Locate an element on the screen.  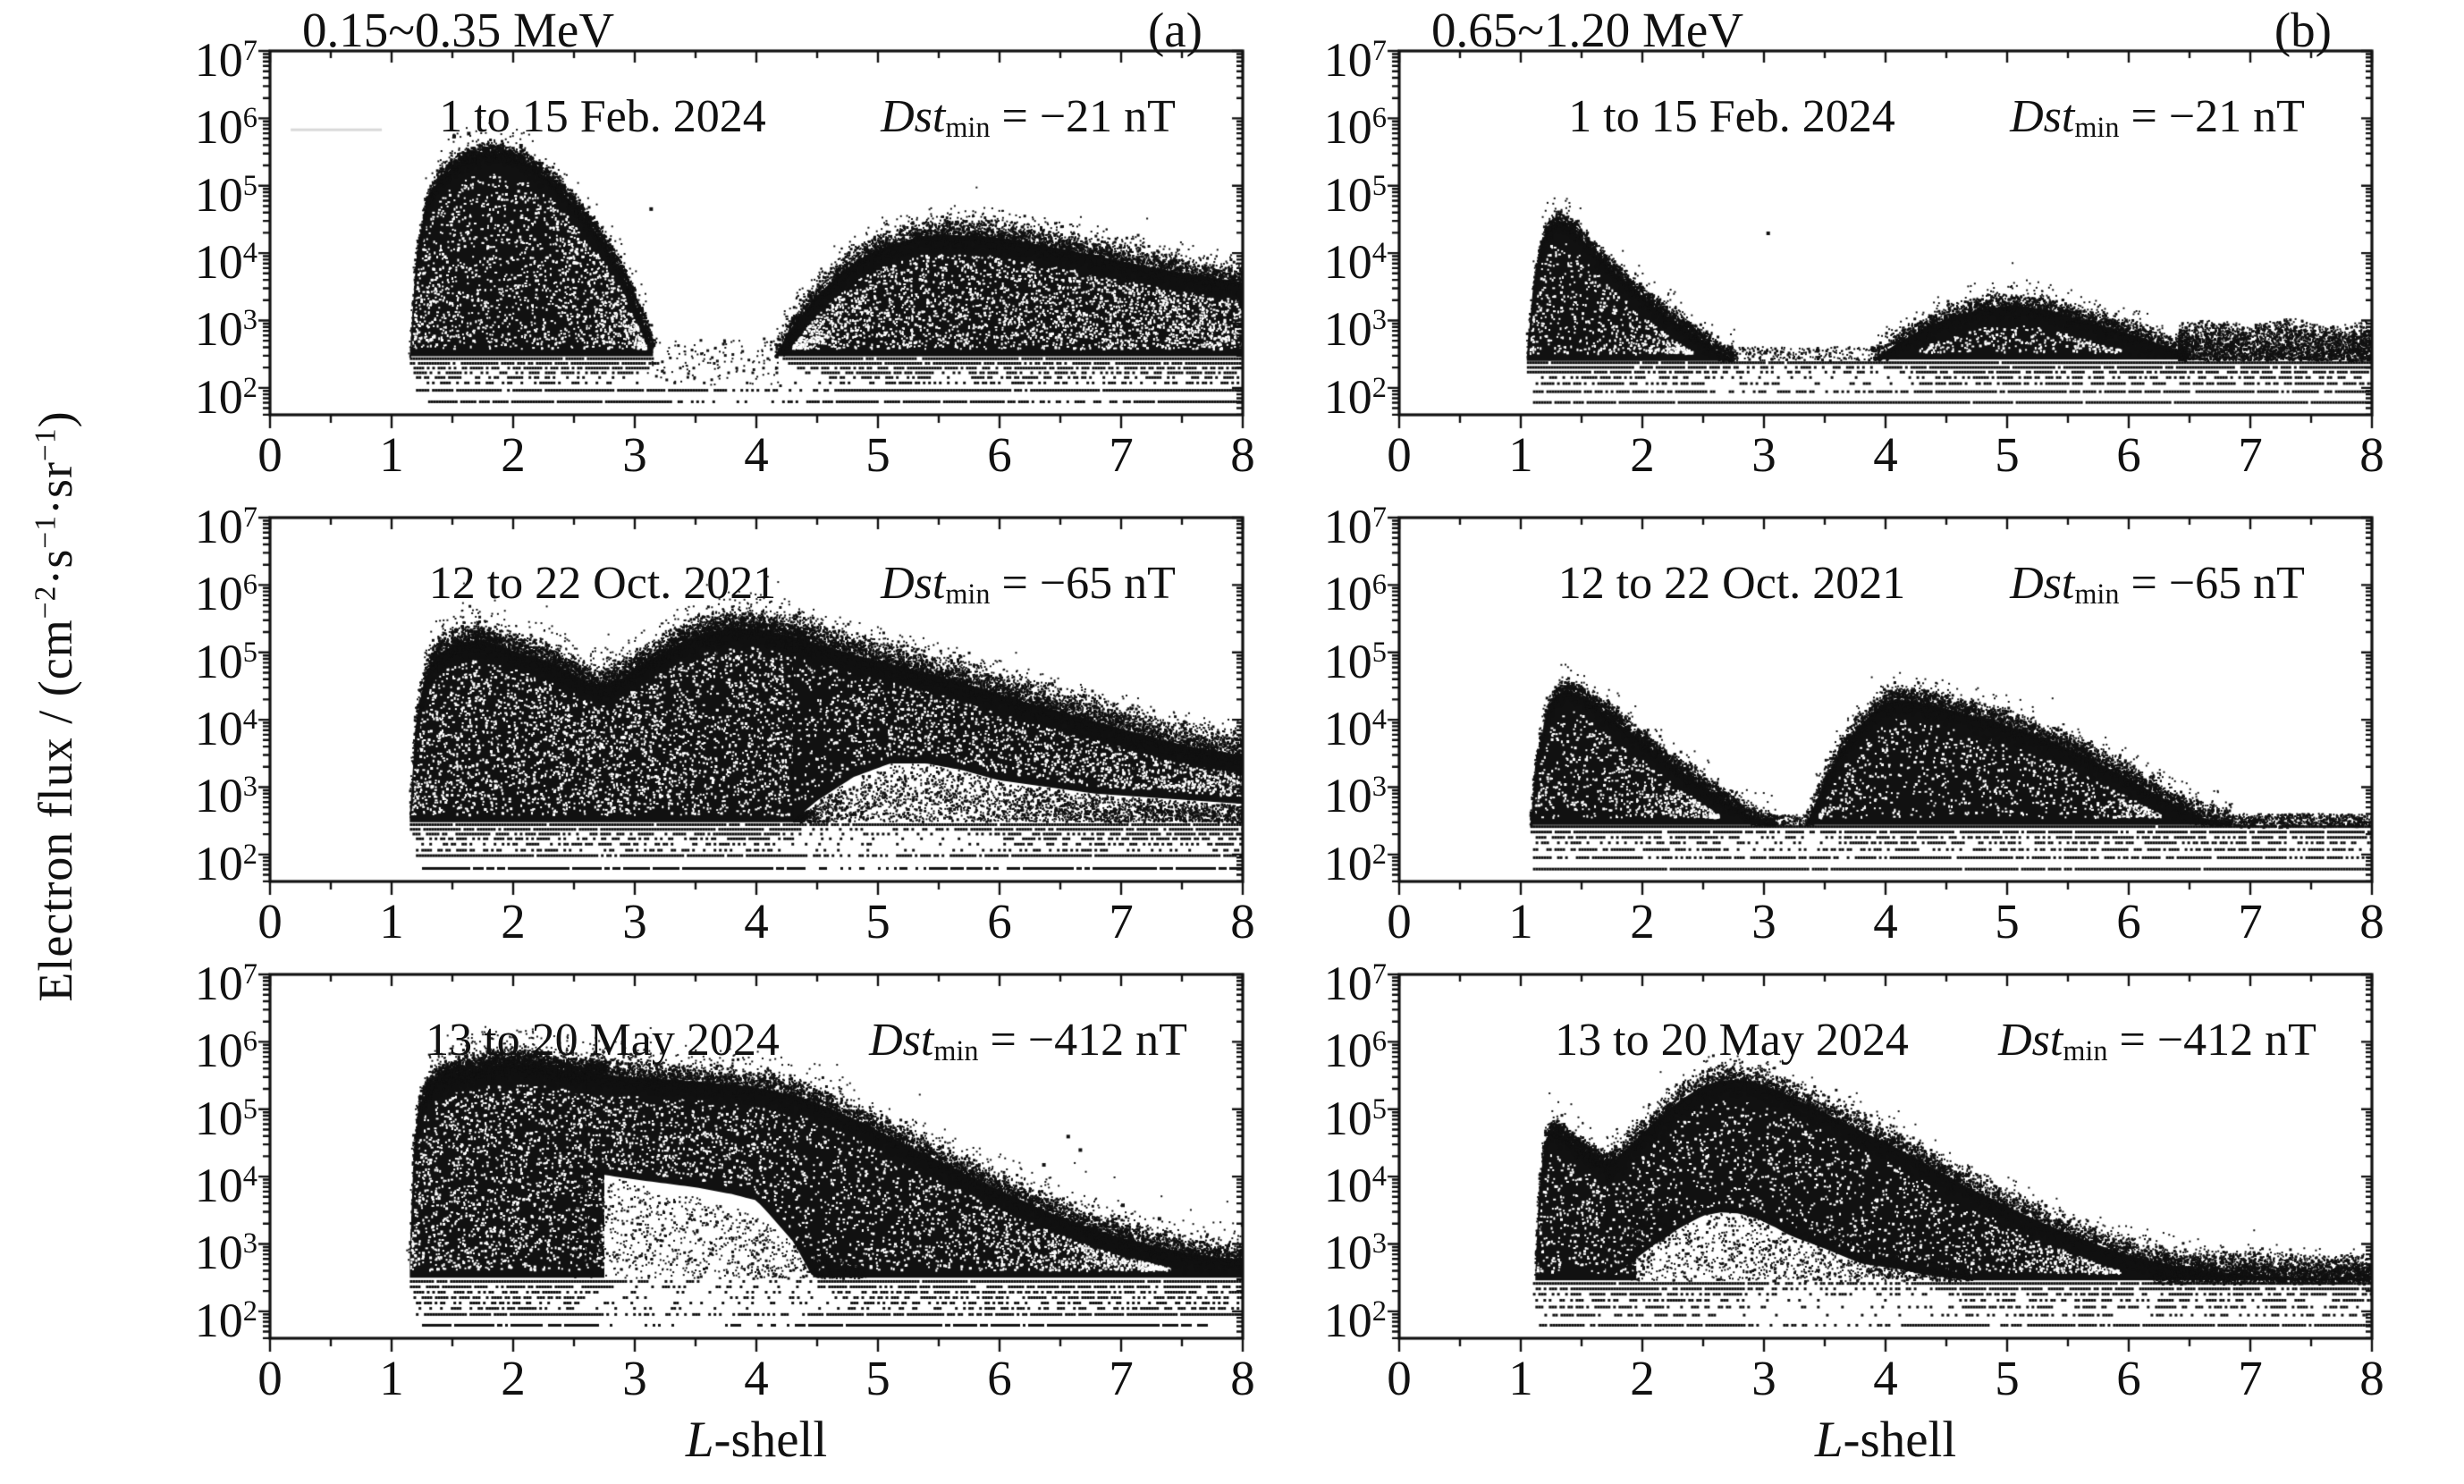
x-tick-label-a2-6: 6 is located at coordinates (999, 921).